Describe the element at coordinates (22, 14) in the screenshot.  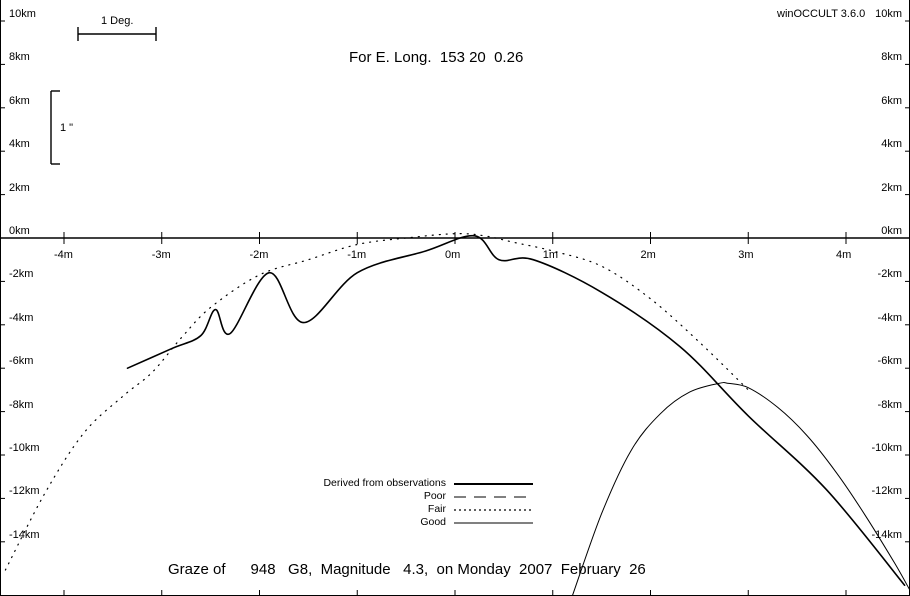
I see `y-tick-label-left: 10km` at that location.